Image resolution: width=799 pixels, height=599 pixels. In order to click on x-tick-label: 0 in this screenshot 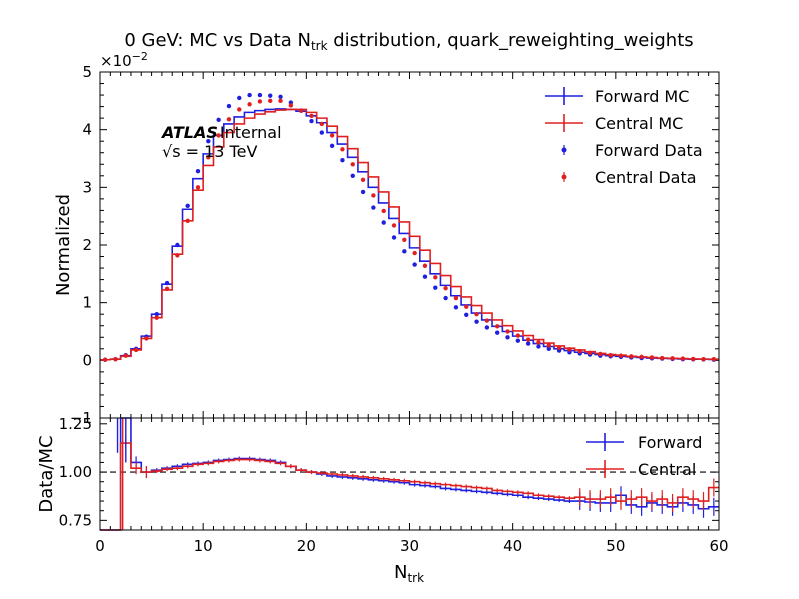, I will do `click(100, 546)`.